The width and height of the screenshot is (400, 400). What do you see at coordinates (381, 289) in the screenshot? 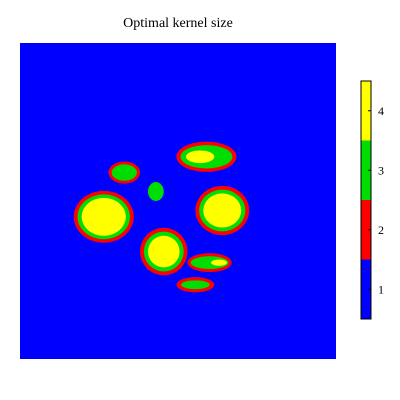
I see `colorbar-tick-label-1: 1` at bounding box center [381, 289].